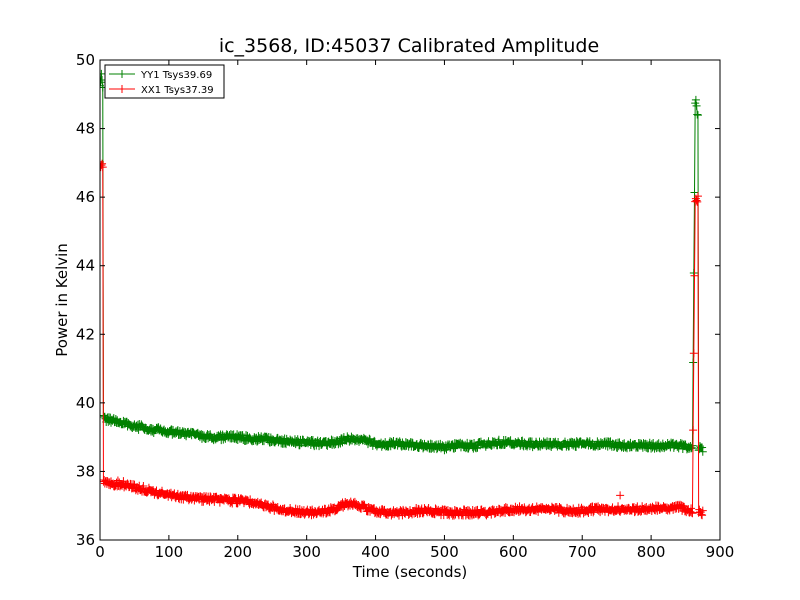 The height and width of the screenshot is (600, 800). What do you see at coordinates (85, 129) in the screenshot?
I see `y-tick-label: 48` at bounding box center [85, 129].